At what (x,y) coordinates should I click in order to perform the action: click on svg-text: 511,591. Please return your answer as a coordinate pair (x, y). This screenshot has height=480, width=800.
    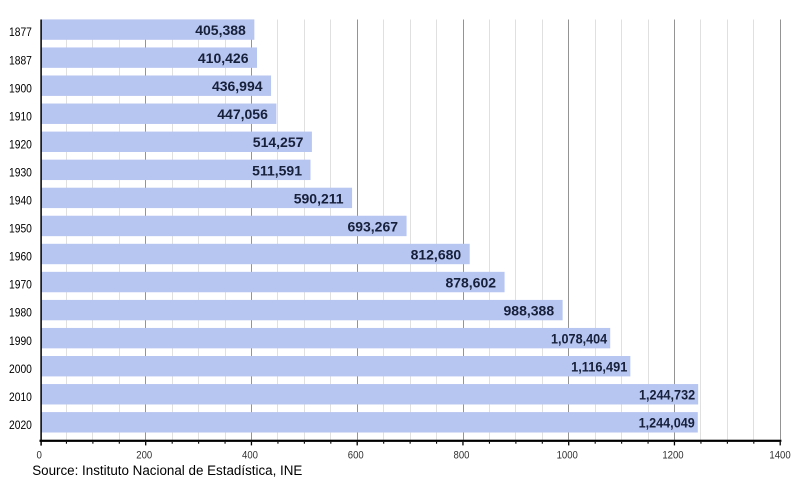
    Looking at the image, I should click on (277, 170).